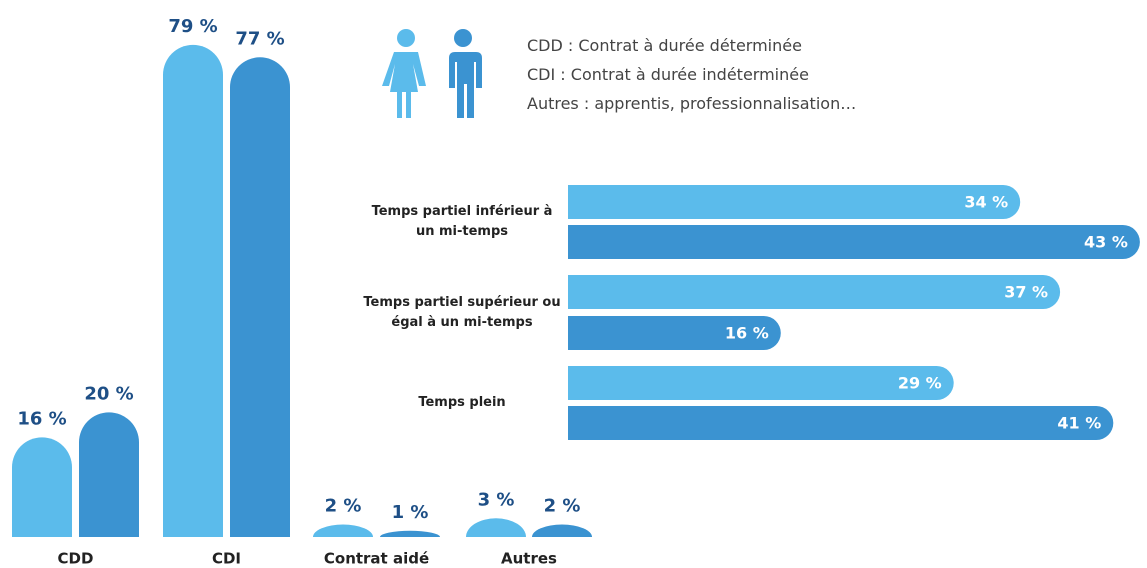  I want to click on category-label: CDI, so click(226, 559).